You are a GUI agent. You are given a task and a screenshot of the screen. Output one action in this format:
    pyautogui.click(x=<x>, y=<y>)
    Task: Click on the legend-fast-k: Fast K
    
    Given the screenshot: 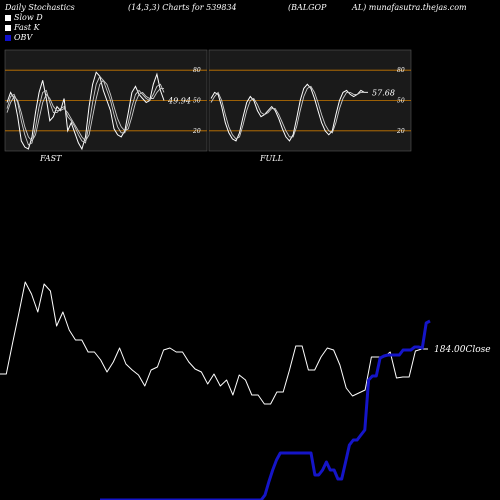 What is the action you would take?
    pyautogui.click(x=22, y=27)
    